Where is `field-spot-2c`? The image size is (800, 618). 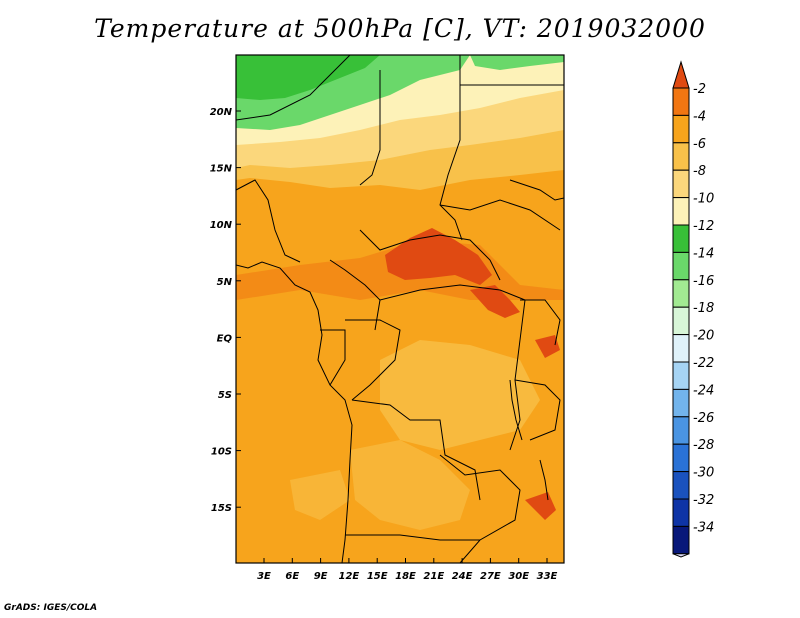 field-spot-2c is located at coordinates (547, 346).